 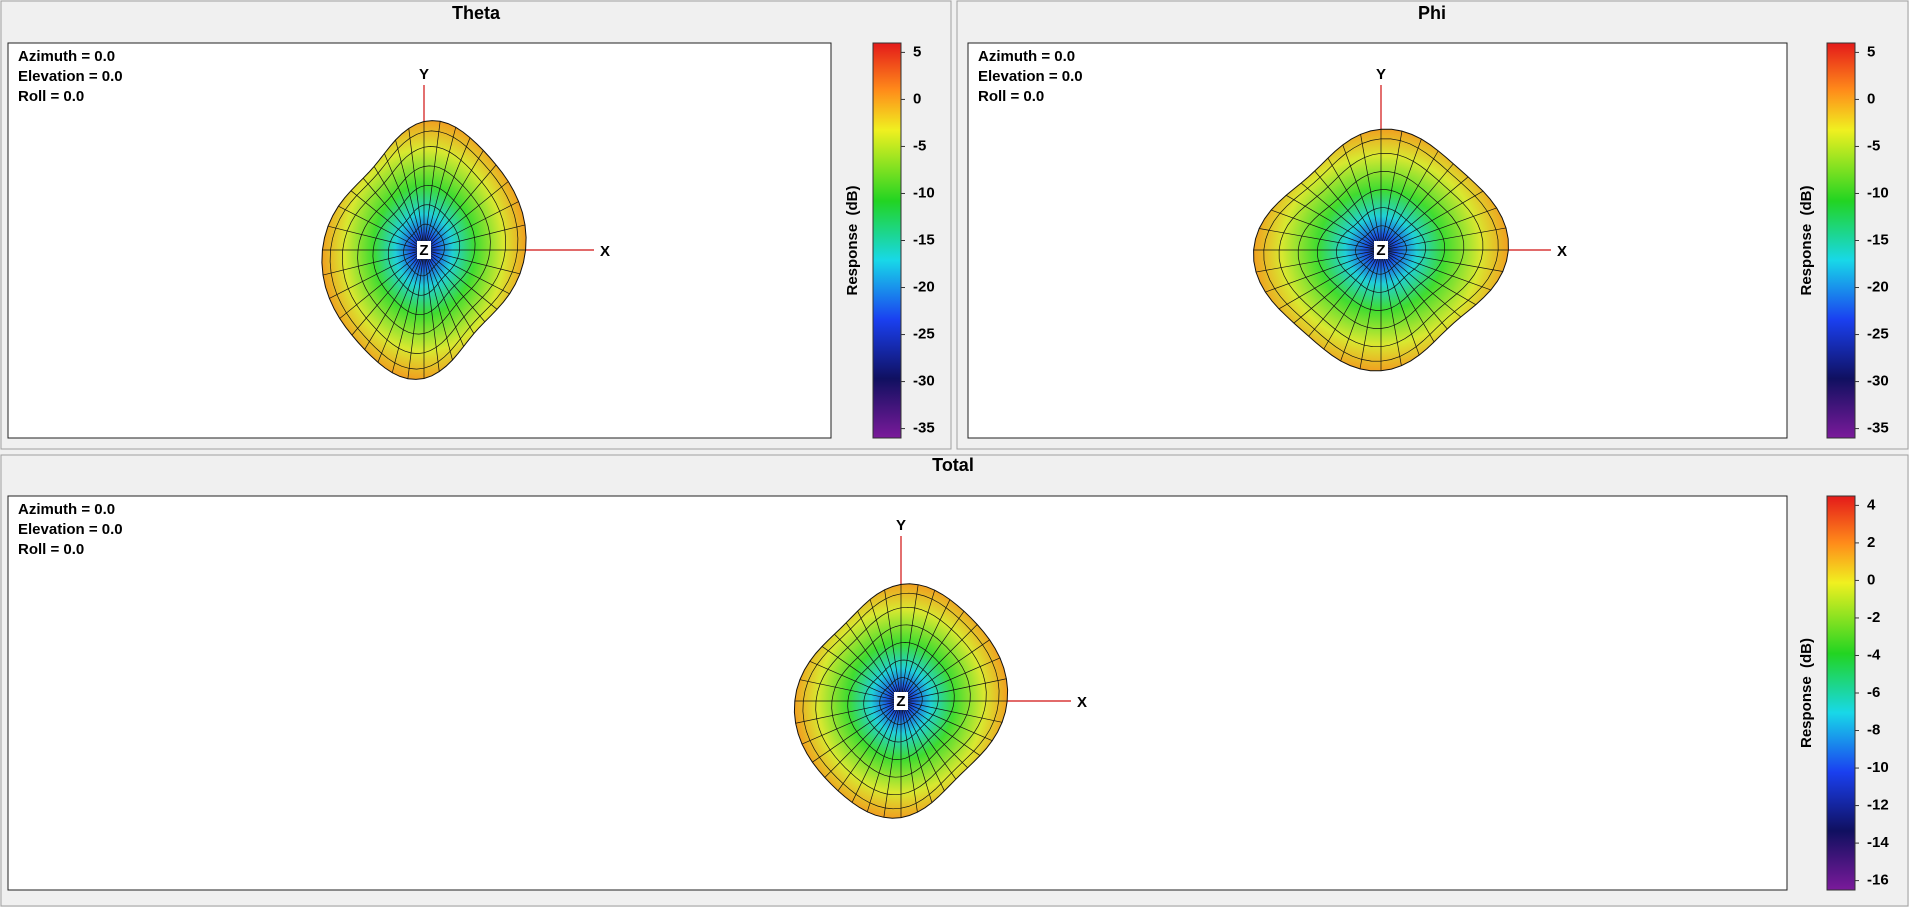 I want to click on colorbar-tick-label: 2, so click(x=1871, y=542).